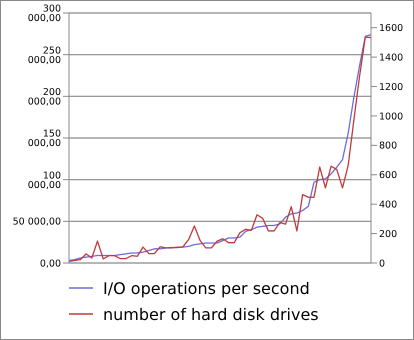 This screenshot has width=414, height=340. What do you see at coordinates (44, 14) in the screenshot?
I see `y-tick-label: 300 000,00` at bounding box center [44, 14].